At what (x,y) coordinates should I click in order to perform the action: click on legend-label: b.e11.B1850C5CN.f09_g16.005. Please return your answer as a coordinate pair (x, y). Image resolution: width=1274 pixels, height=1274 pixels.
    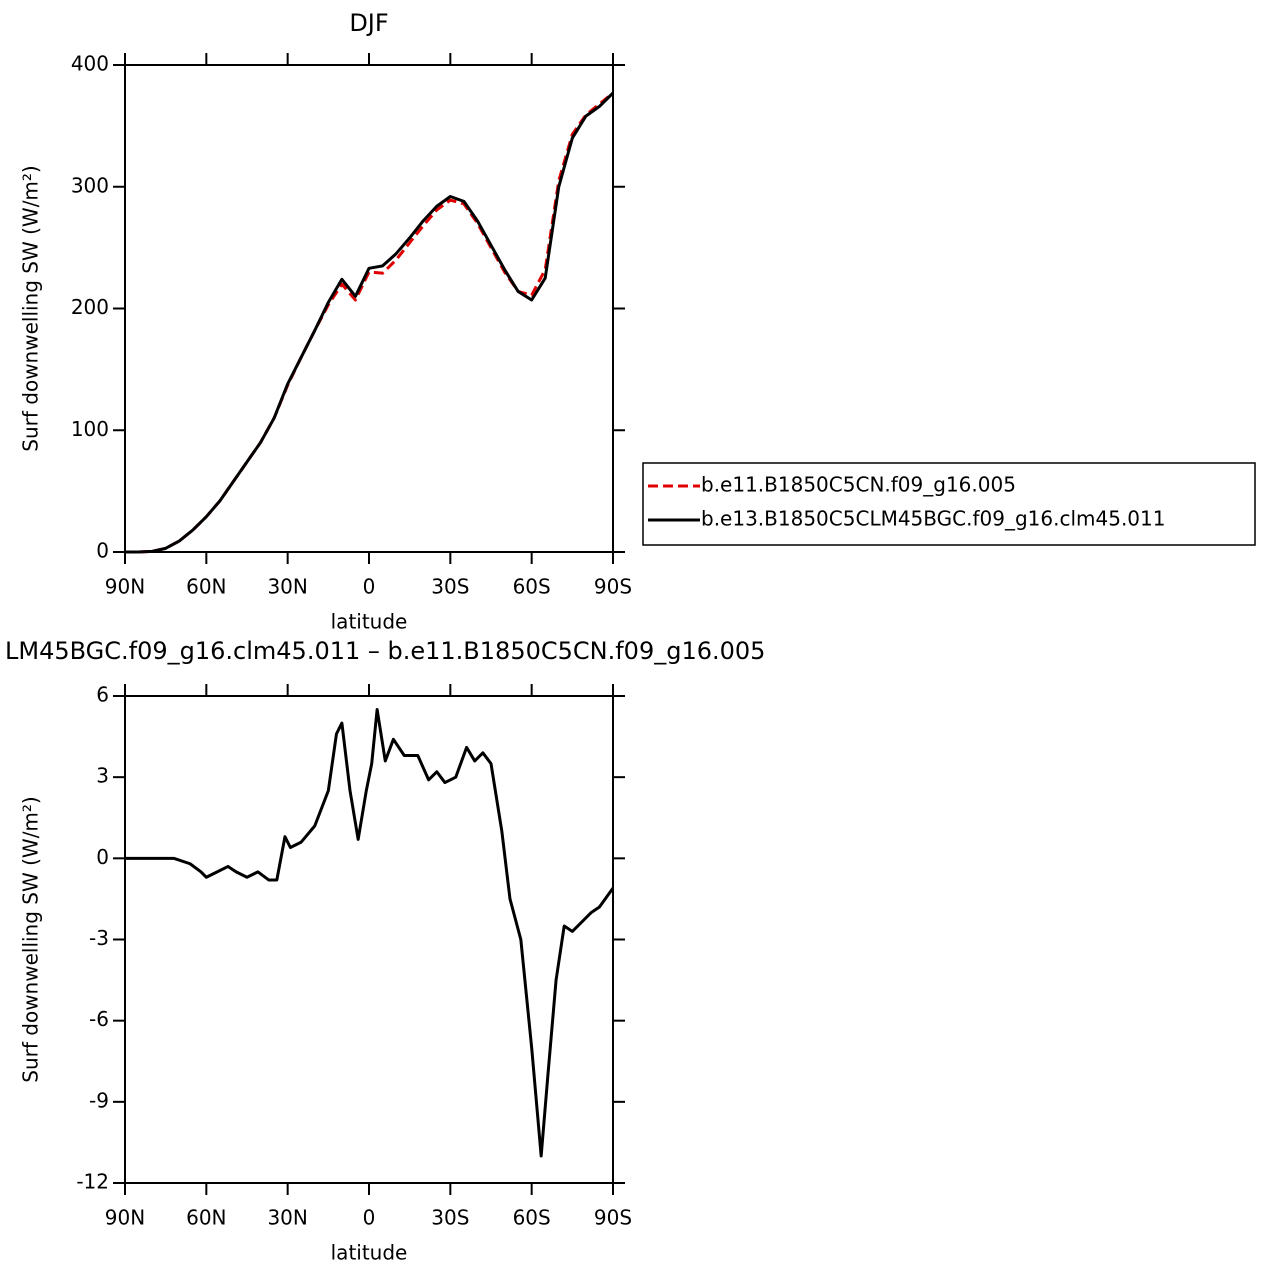
    Looking at the image, I should click on (858, 485).